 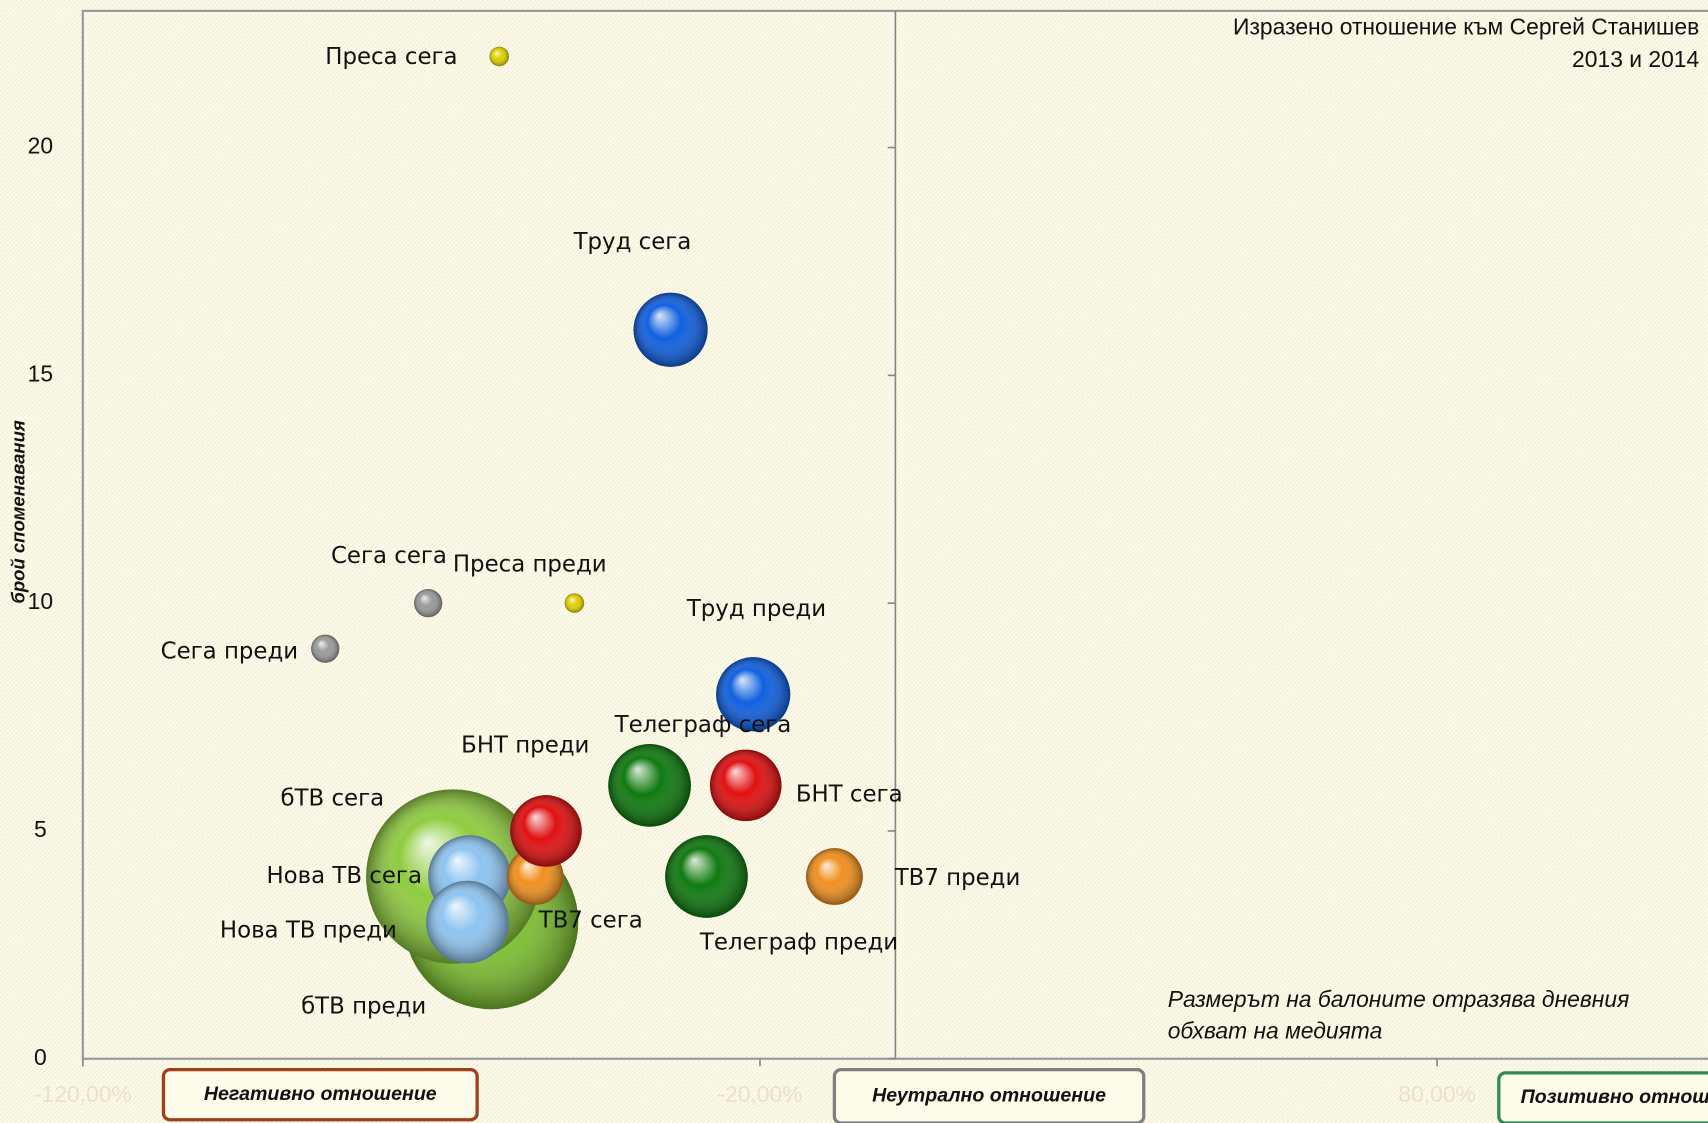 What do you see at coordinates (40, 601) in the screenshot?
I see `y-tick-label: 10` at bounding box center [40, 601].